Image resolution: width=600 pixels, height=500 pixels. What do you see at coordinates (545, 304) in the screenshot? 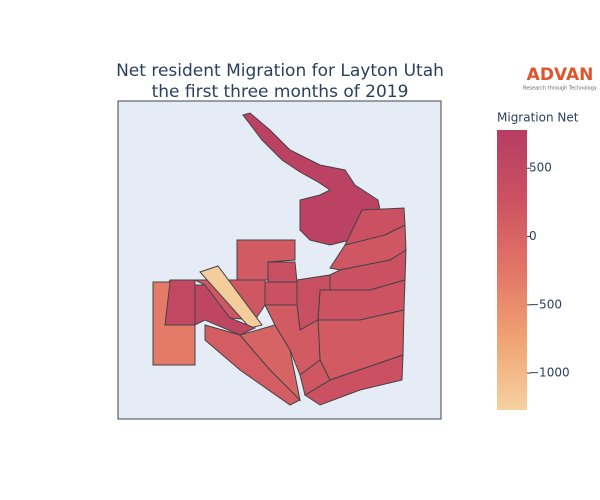
I see `colorbar-tick-label: −500` at bounding box center [545, 304].